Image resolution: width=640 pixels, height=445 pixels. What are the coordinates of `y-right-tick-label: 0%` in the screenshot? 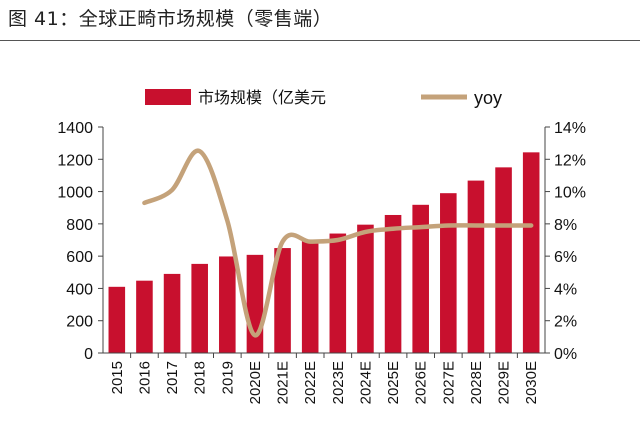 It's located at (565, 354).